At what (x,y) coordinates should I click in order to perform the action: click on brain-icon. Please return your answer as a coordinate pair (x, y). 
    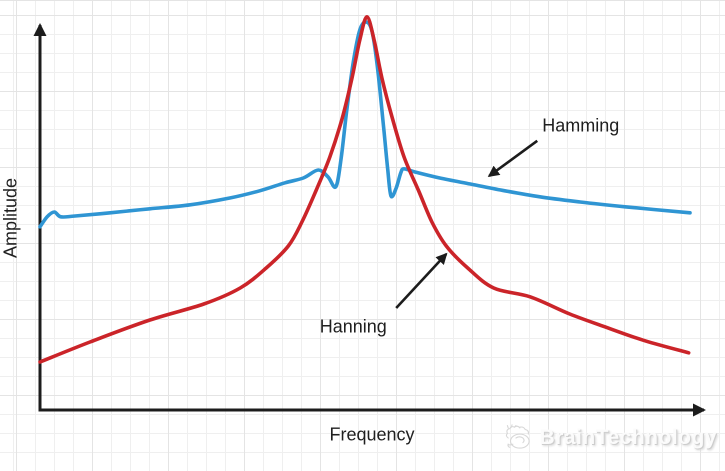
    Looking at the image, I should click on (517, 436).